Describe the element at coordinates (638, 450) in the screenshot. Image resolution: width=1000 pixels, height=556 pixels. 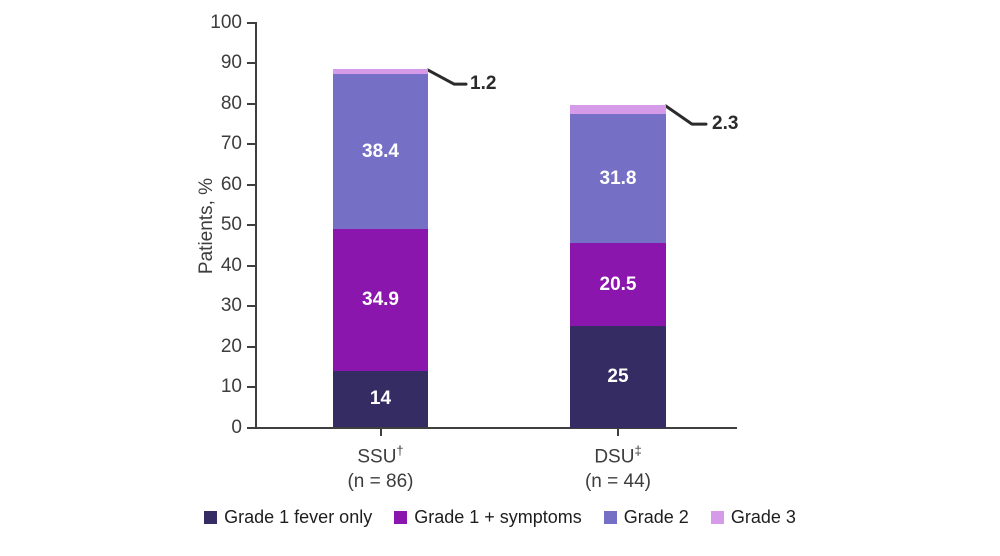
I see `category-superscript: ‡` at that location.